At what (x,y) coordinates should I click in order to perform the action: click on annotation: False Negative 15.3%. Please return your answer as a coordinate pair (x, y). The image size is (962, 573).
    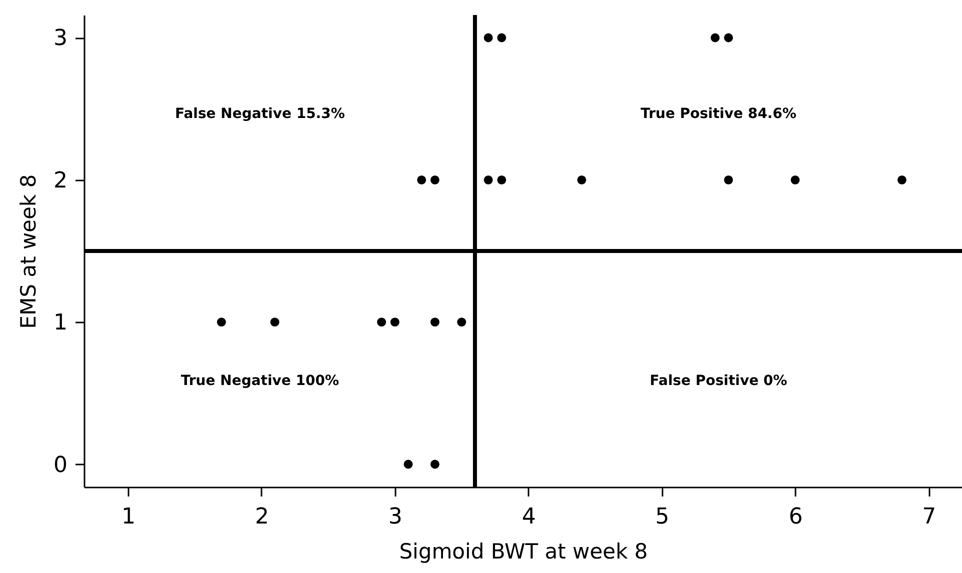
    Looking at the image, I should click on (259, 114).